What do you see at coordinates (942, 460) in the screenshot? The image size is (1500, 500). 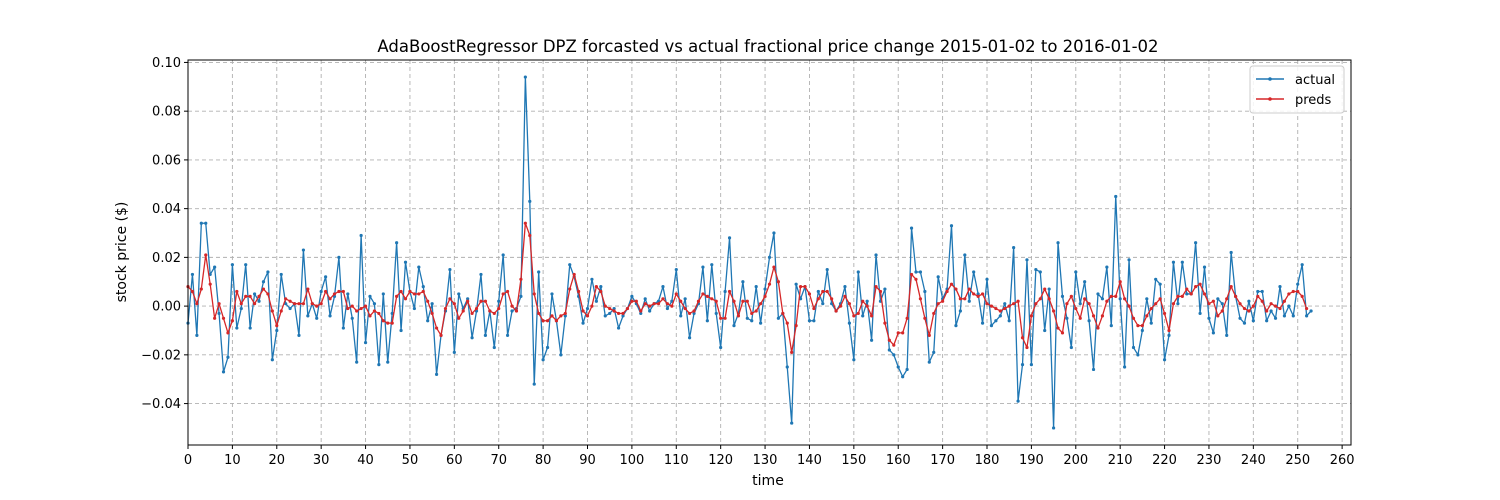 I see `x-tick-label: 170` at bounding box center [942, 460].